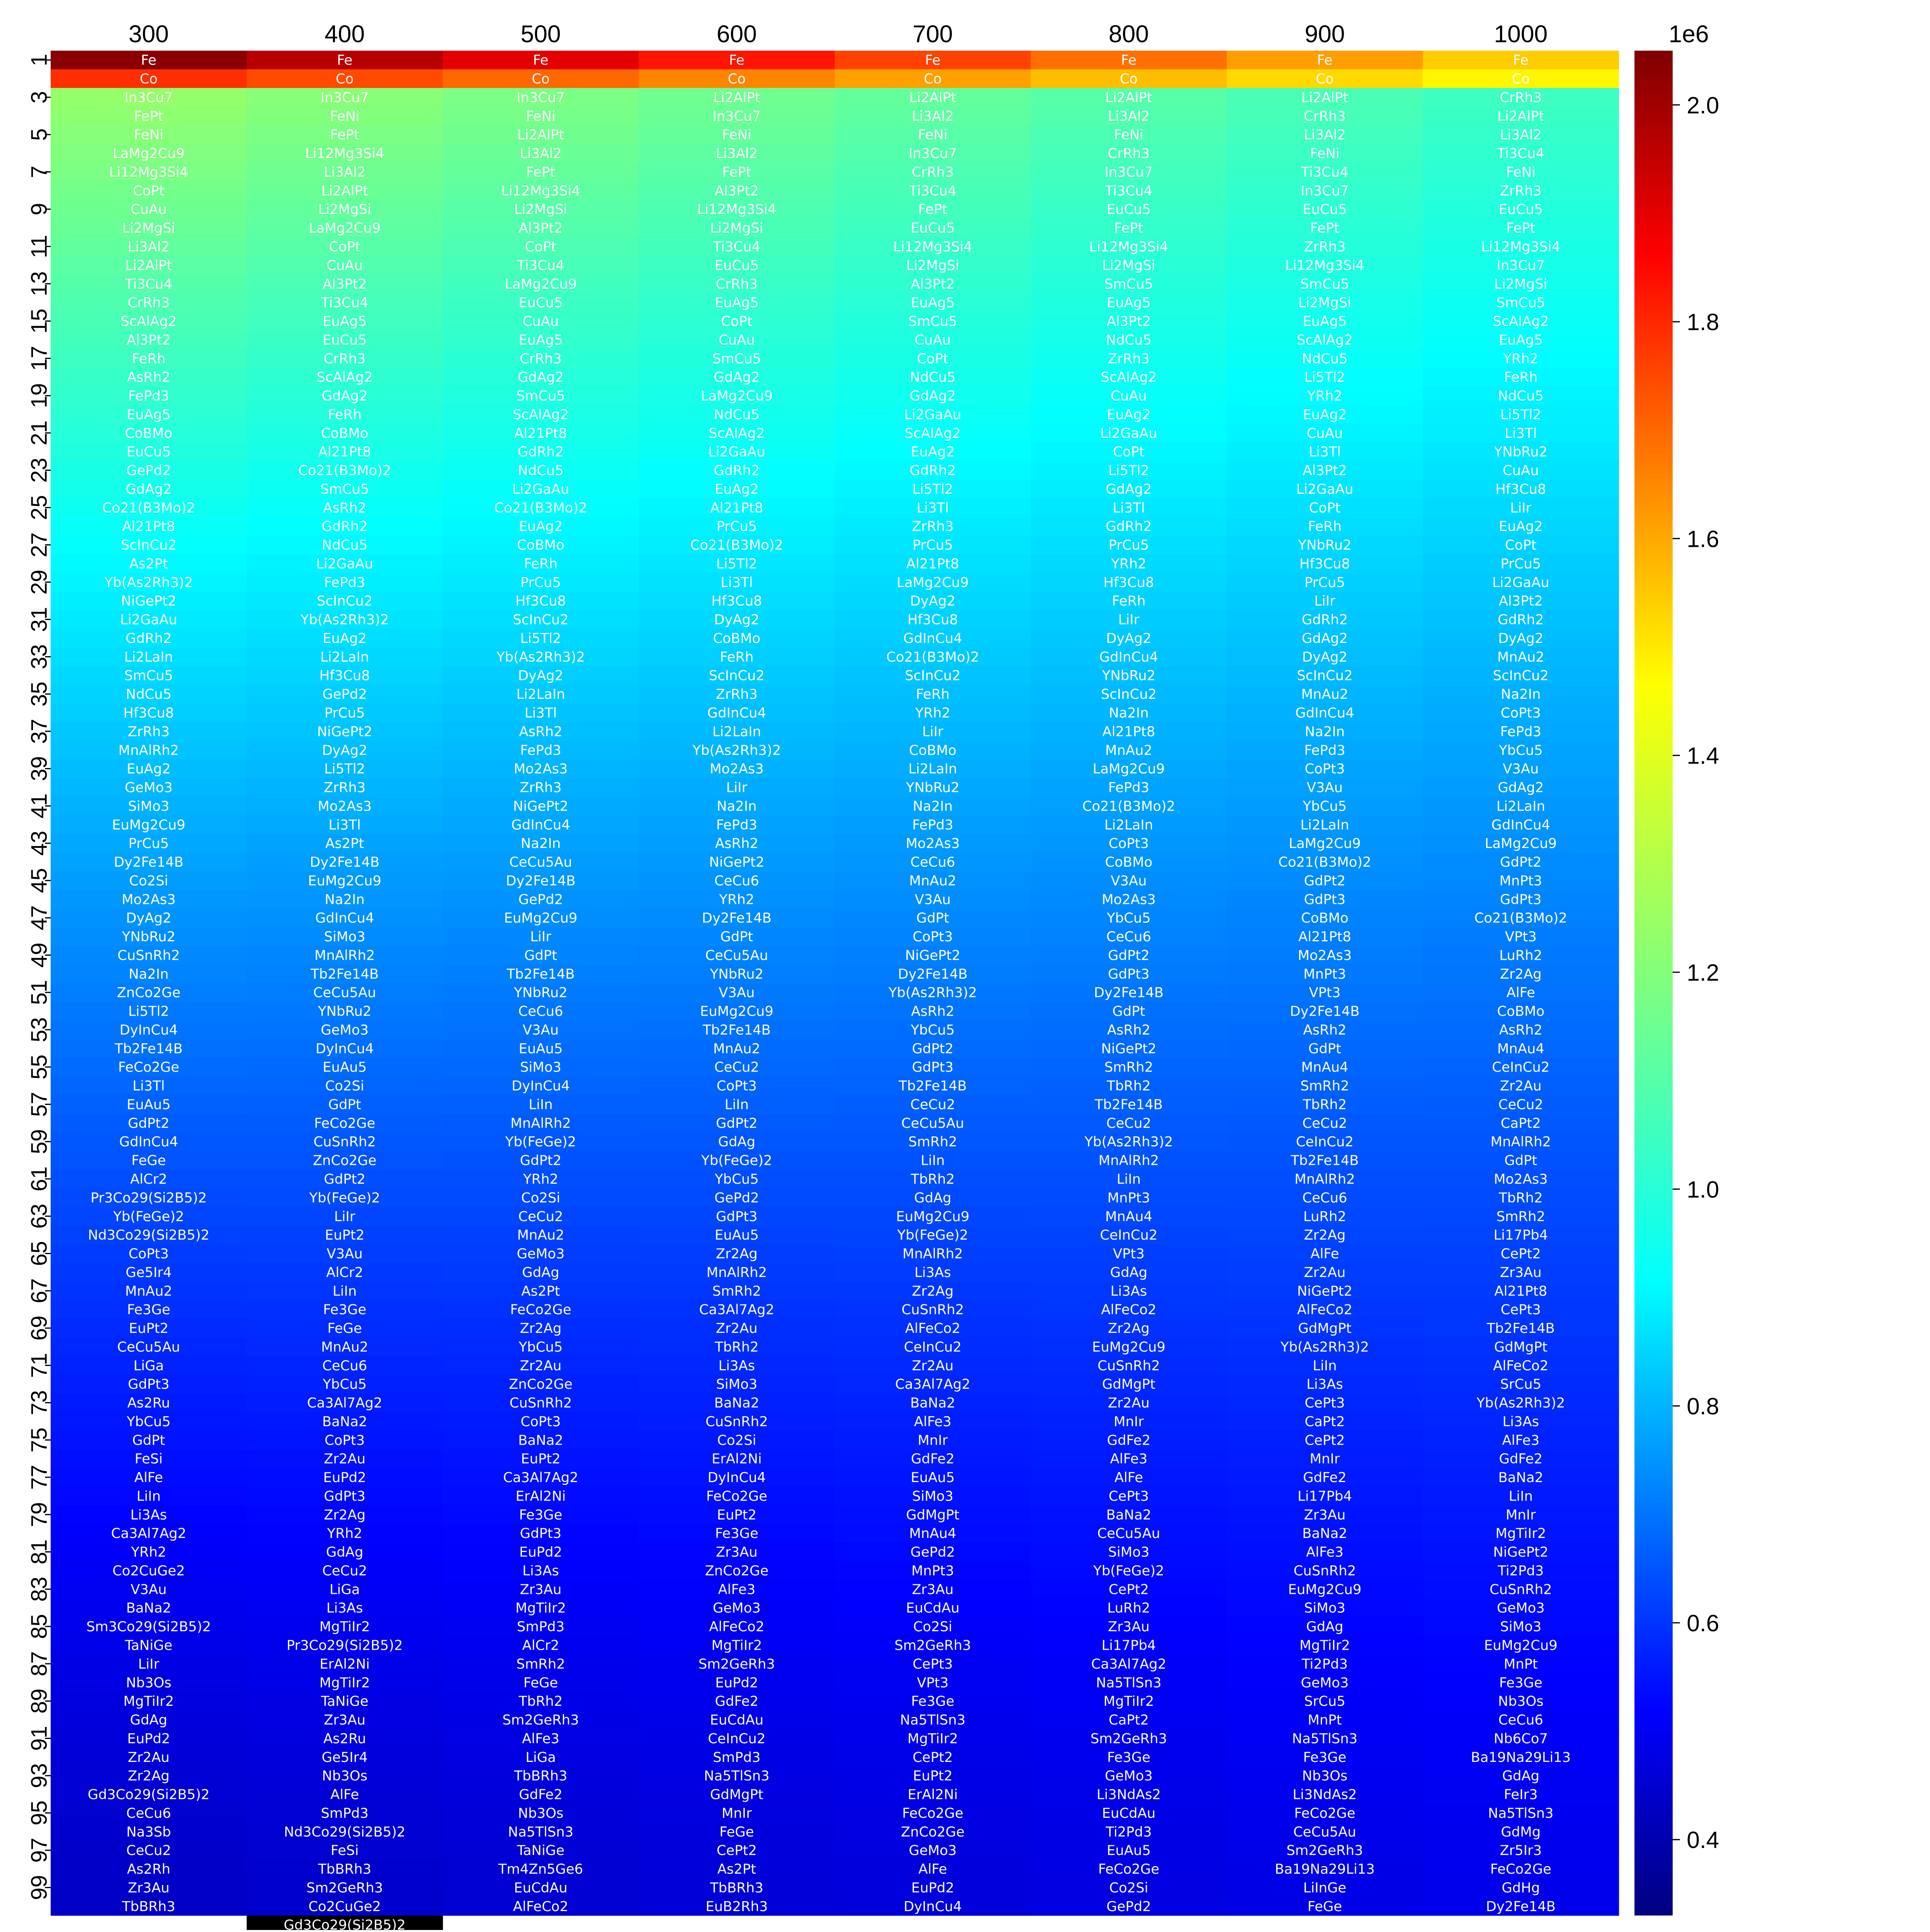 Image resolution: width=1930 pixels, height=1932 pixels. What do you see at coordinates (148, 508) in the screenshot?
I see `heatmap-cell-label: Co21(B3Mo)2` at bounding box center [148, 508].